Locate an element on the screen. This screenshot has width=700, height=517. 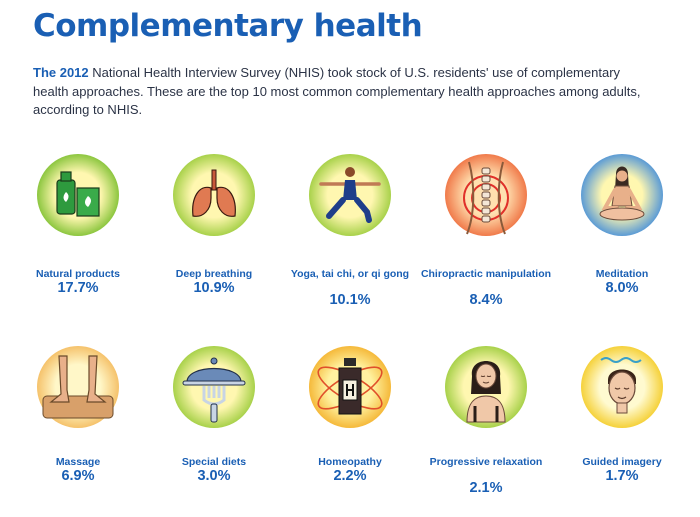
approach-percent: 8.0% is located at coordinates (622, 288).